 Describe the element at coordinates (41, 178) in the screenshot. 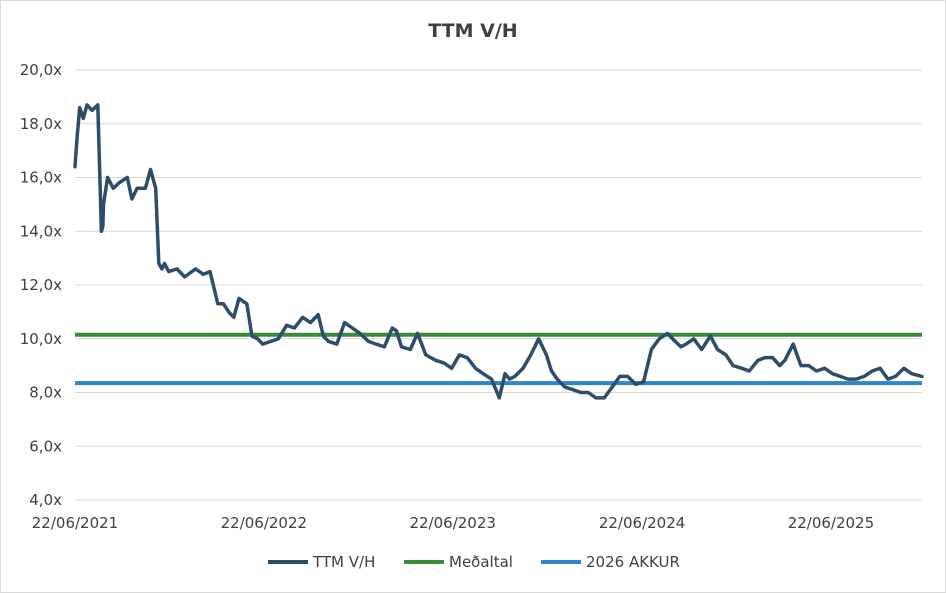

I see `y-tick-label: 16,0x` at that location.